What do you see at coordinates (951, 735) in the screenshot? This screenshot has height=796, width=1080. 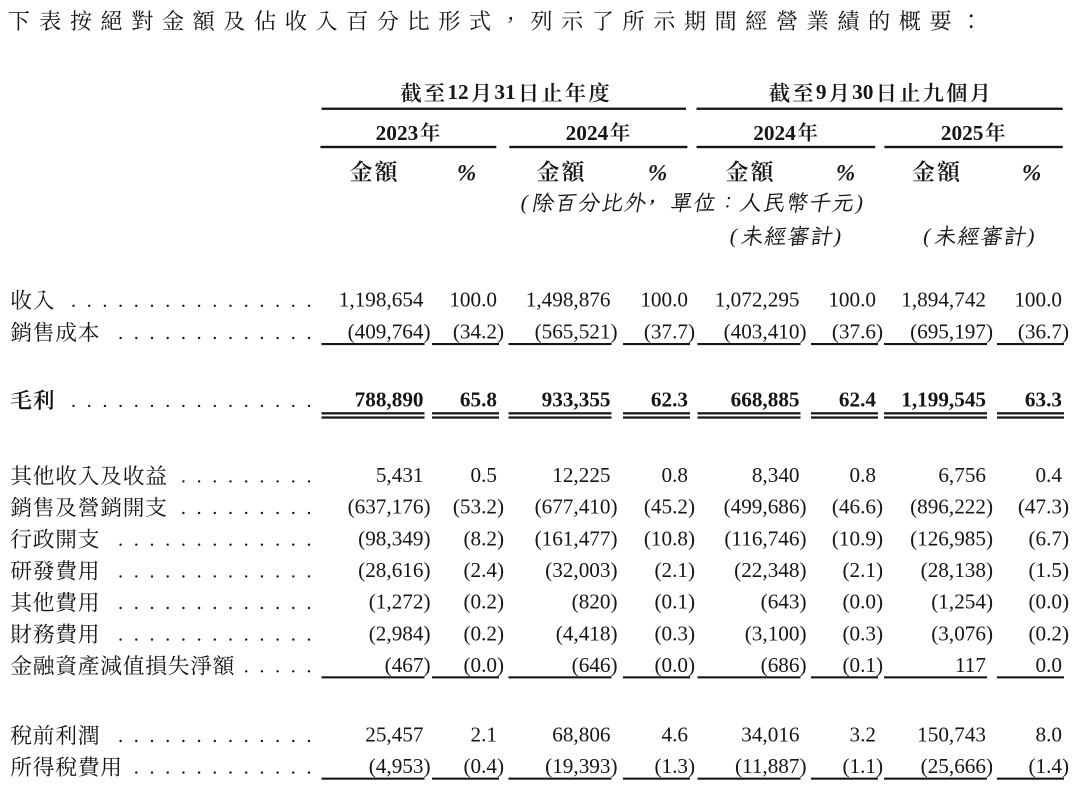 I see `svg-text: 150,743` at bounding box center [951, 735].